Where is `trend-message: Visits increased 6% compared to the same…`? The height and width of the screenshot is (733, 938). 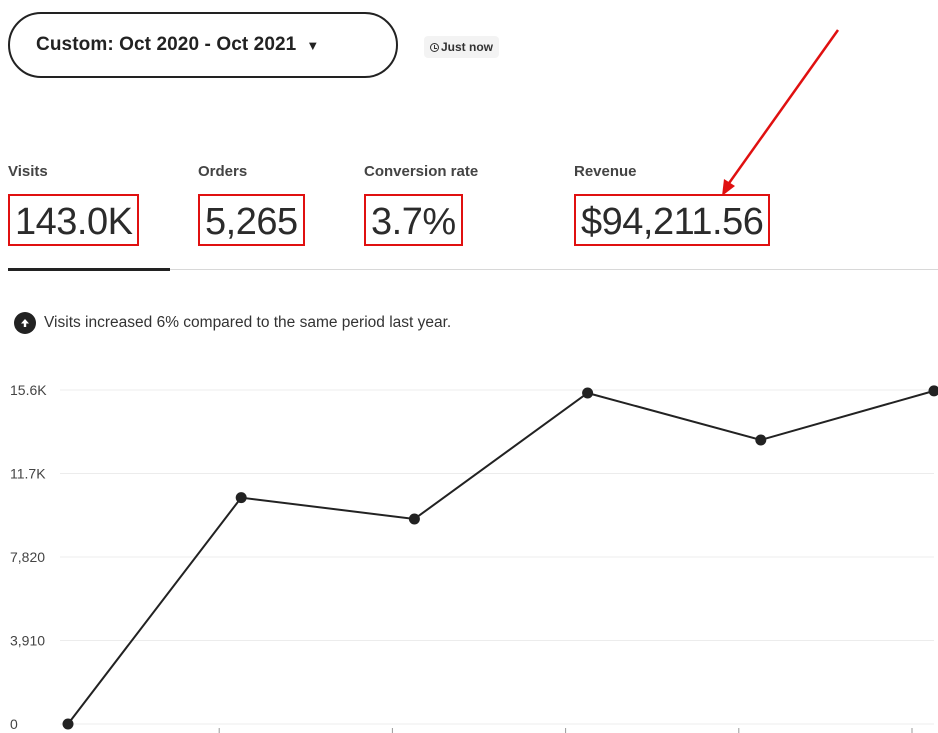 trend-message: Visits increased 6% compared to the same… is located at coordinates (232, 323).